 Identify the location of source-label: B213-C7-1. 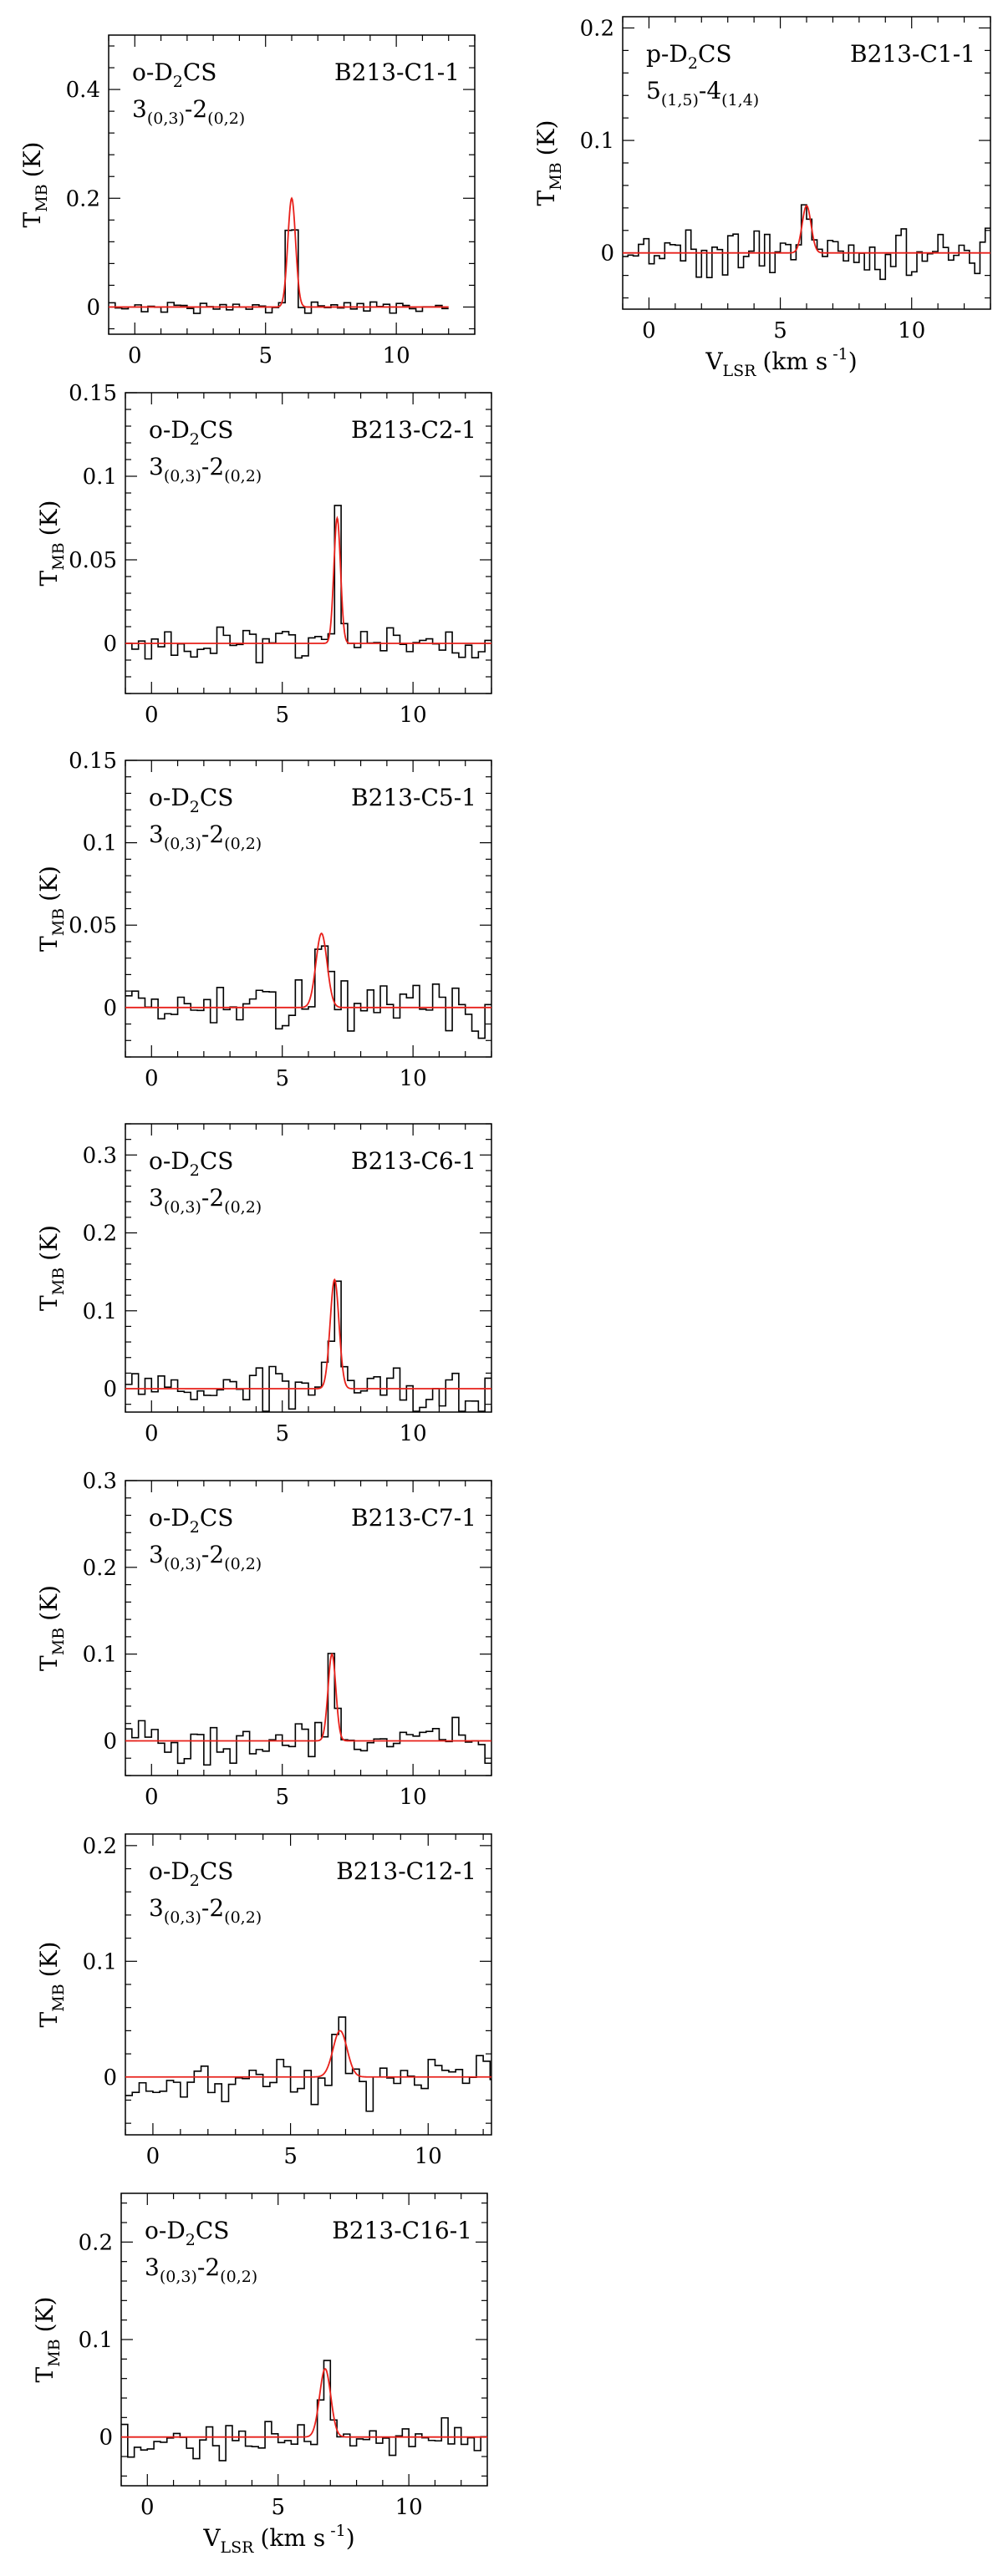
(414, 1518).